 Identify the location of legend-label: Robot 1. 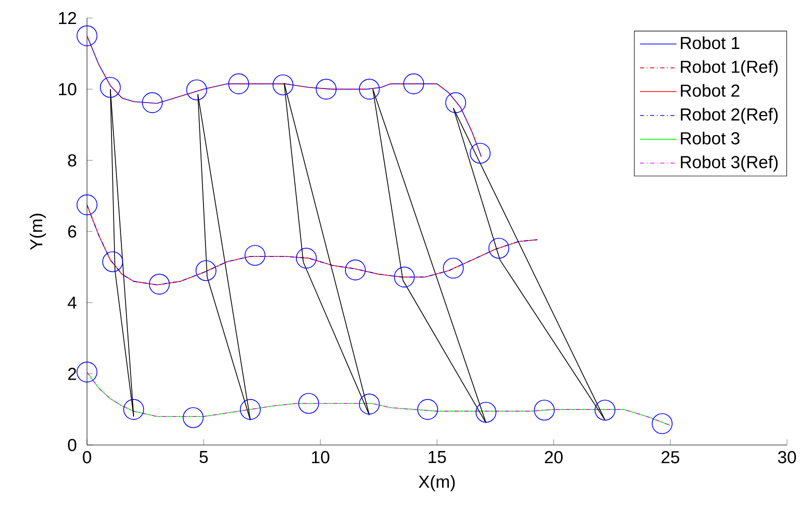
(710, 43).